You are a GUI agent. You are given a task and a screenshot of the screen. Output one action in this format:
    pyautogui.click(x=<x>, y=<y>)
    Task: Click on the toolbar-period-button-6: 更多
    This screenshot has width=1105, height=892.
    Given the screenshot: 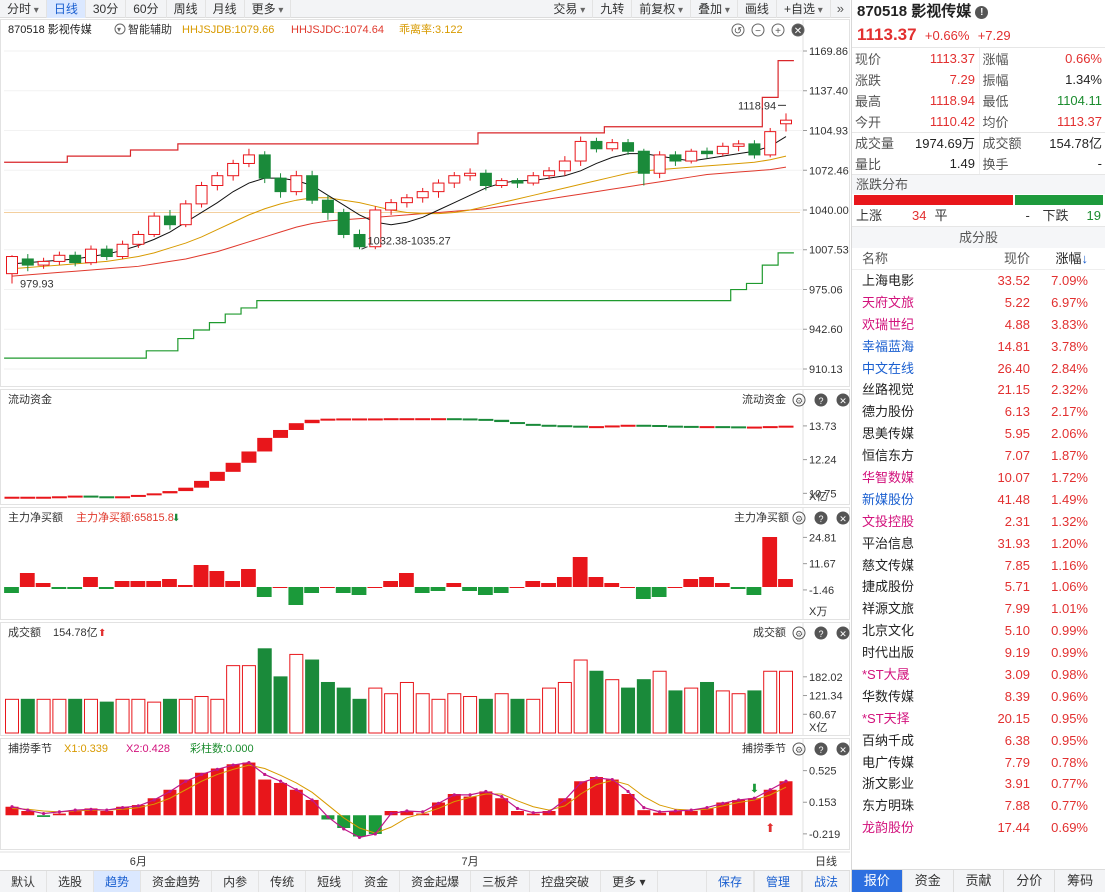 What is the action you would take?
    pyautogui.click(x=268, y=9)
    